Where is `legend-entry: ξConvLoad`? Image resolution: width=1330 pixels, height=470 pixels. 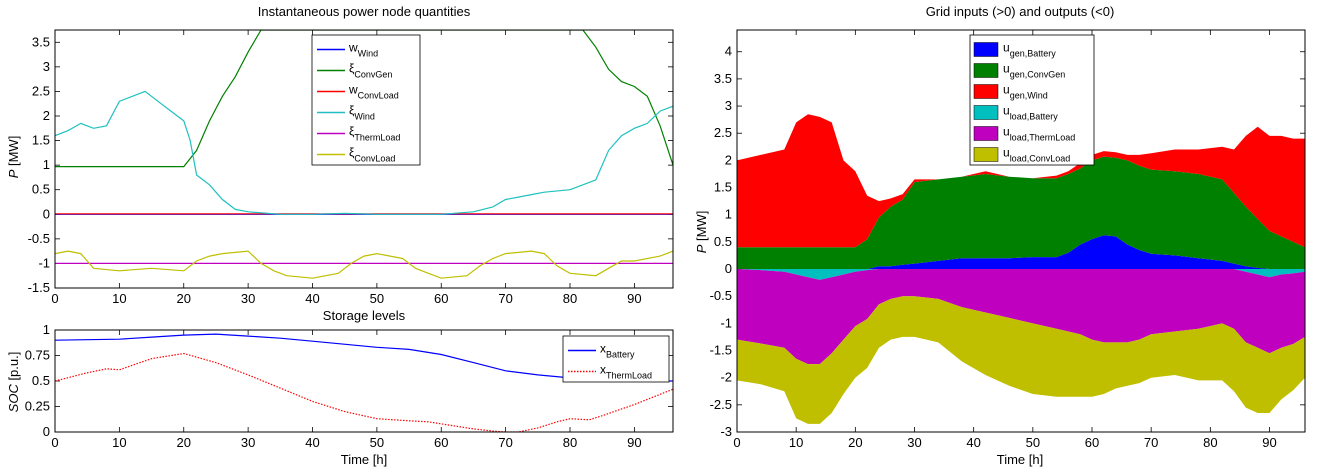
legend-entry: ξConvLoad is located at coordinates (372, 155).